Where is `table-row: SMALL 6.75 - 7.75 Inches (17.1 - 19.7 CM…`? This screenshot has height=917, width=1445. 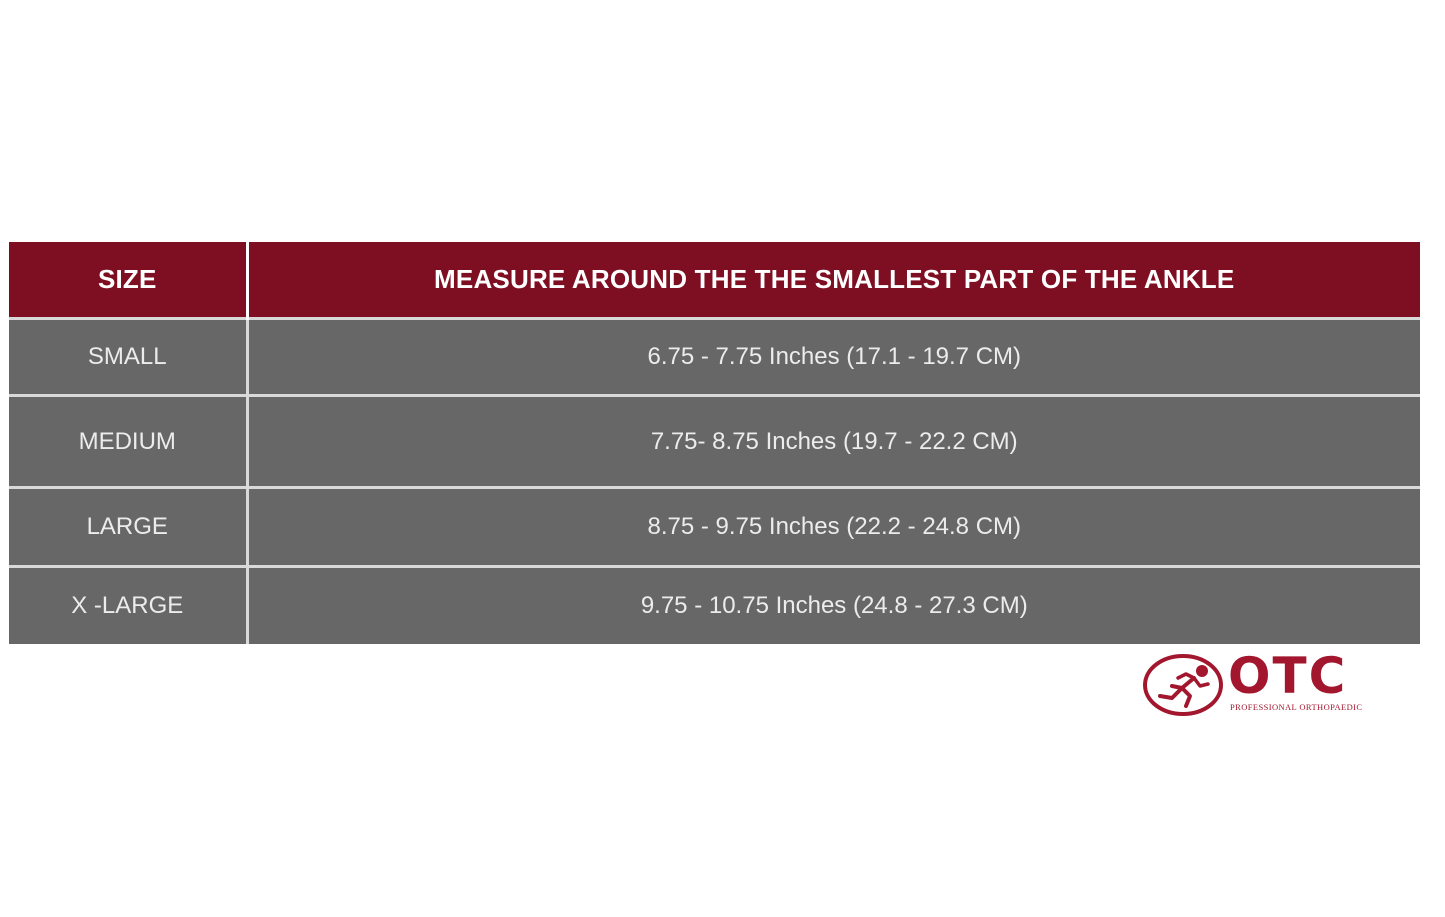
table-row: SMALL 6.75 - 7.75 Inches (17.1 - 19.7 CM… is located at coordinates (714, 356).